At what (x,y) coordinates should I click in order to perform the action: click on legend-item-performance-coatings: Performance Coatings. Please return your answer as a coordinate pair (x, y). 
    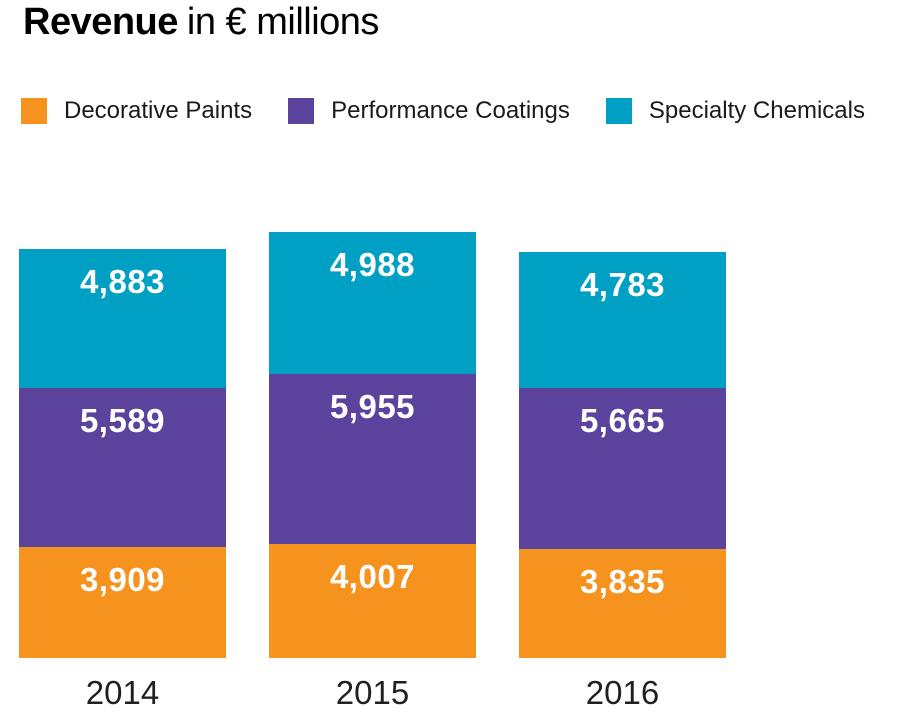
    Looking at the image, I should click on (429, 111).